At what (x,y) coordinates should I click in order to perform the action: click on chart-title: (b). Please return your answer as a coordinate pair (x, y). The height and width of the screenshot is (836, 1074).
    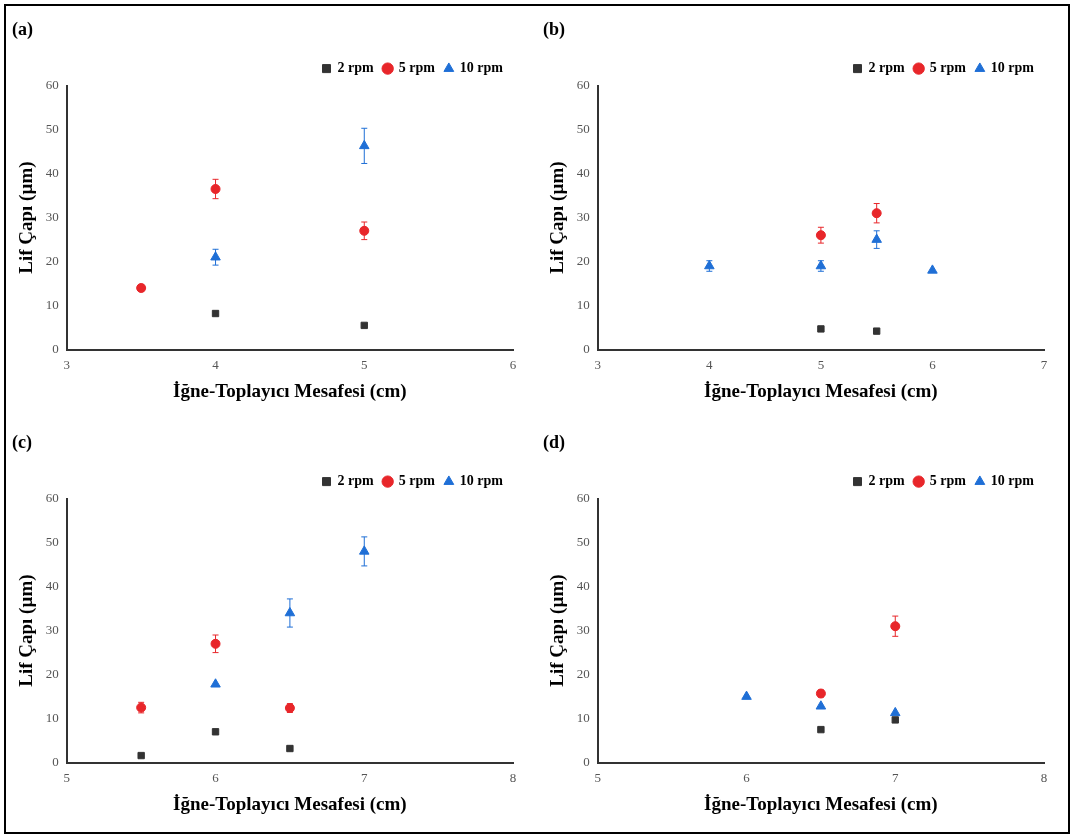
    Looking at the image, I should click on (554, 30).